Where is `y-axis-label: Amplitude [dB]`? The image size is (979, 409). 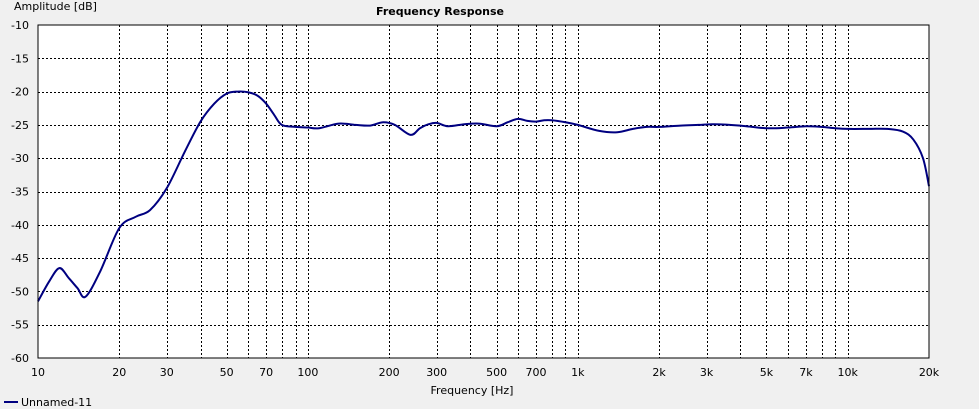
y-axis-label: Amplitude [dB] is located at coordinates (55, 6).